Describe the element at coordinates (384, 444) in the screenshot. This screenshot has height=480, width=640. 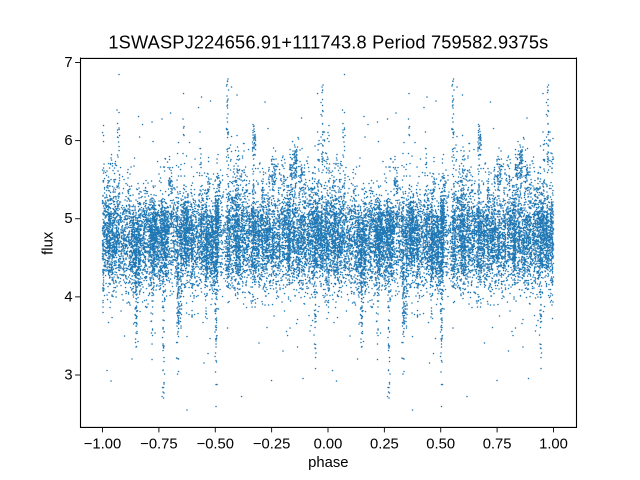
I see `svg-text: 0.25` at that location.